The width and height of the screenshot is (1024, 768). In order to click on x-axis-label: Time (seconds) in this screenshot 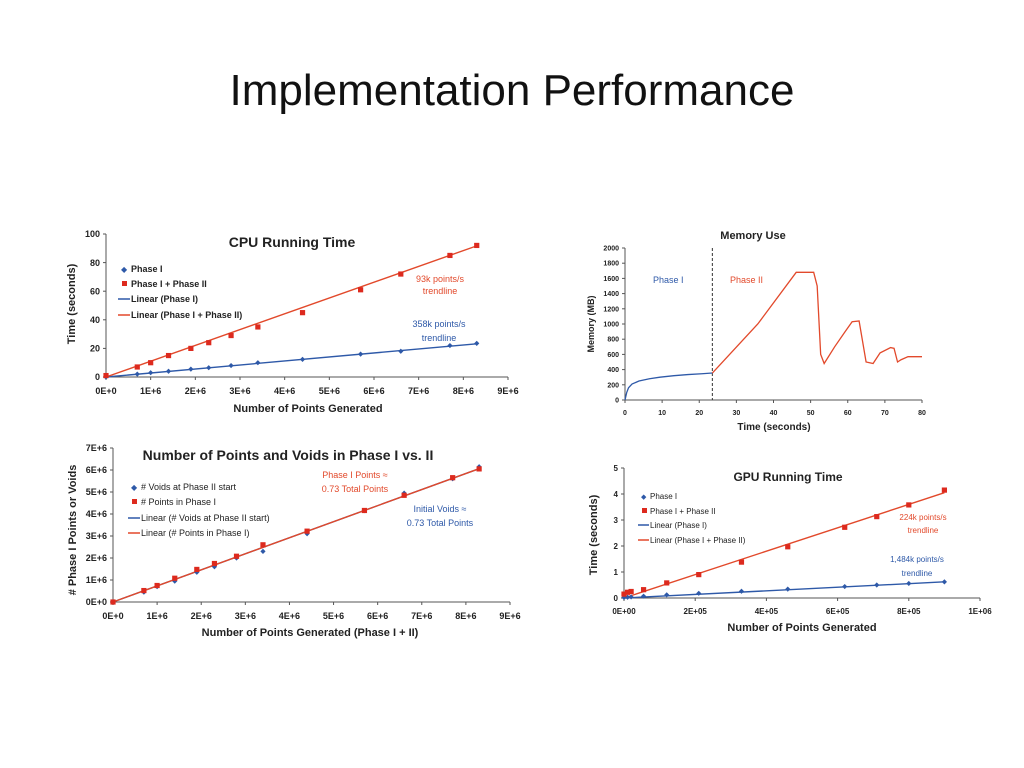, I will do `click(773, 427)`.